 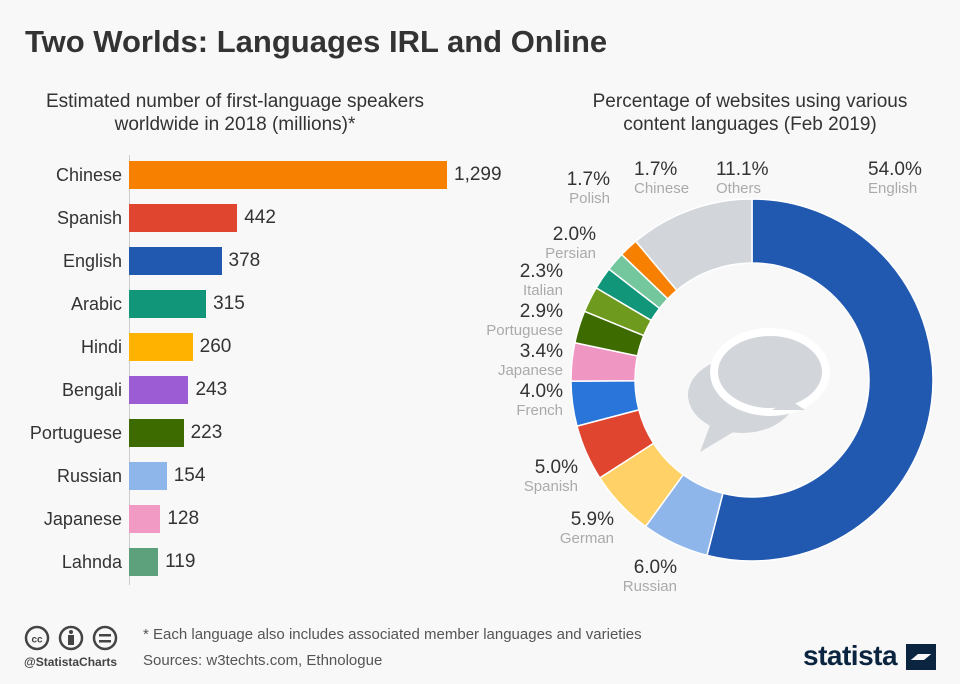 What do you see at coordinates (89, 218) in the screenshot?
I see `bar-category-label: Spanish` at bounding box center [89, 218].